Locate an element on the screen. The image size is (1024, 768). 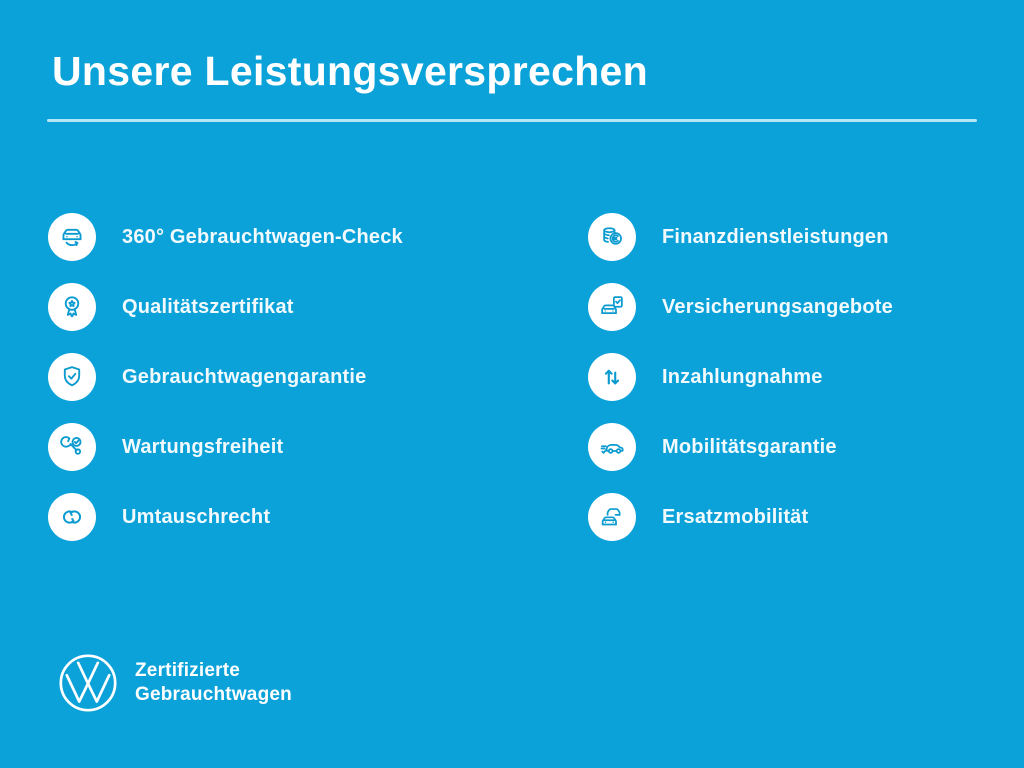
shield-check-icon is located at coordinates (72, 377).